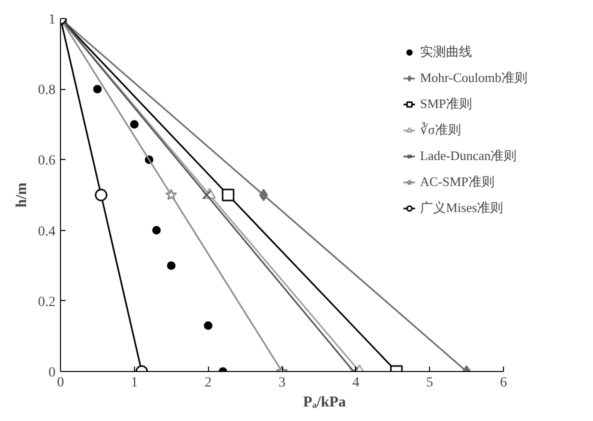 The image size is (593, 421). Describe the element at coordinates (356, 383) in the screenshot. I see `x-tick-label: 4` at that location.